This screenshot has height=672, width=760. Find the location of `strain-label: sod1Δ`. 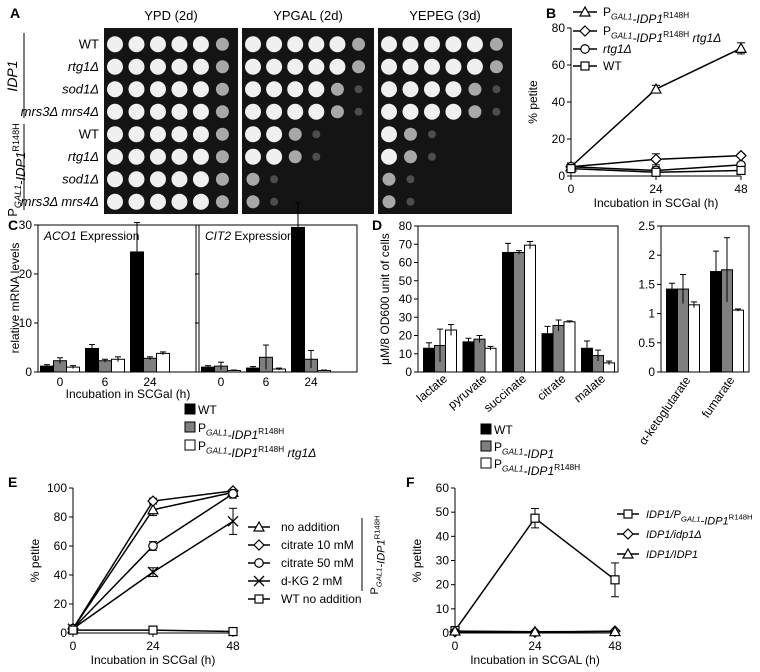

strain-label: sod1Δ is located at coordinates (80, 88).